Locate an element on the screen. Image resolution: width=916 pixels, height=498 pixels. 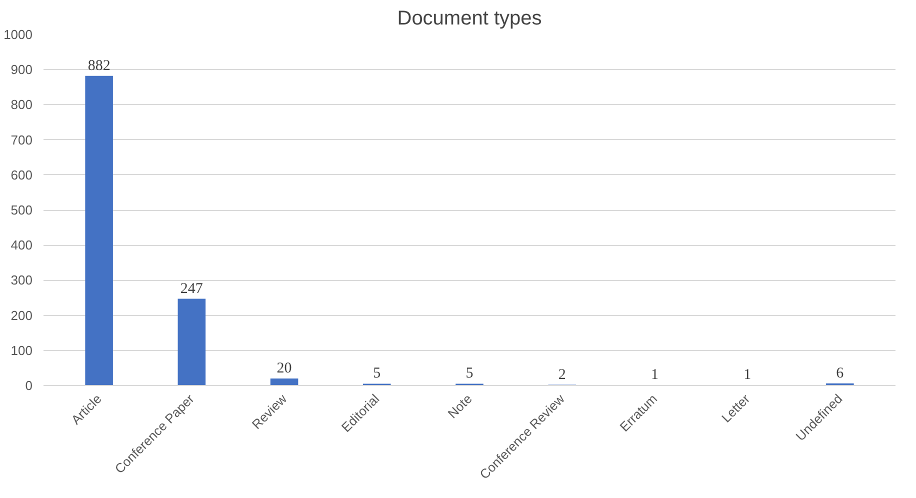
data-label: 247 is located at coordinates (192, 288).